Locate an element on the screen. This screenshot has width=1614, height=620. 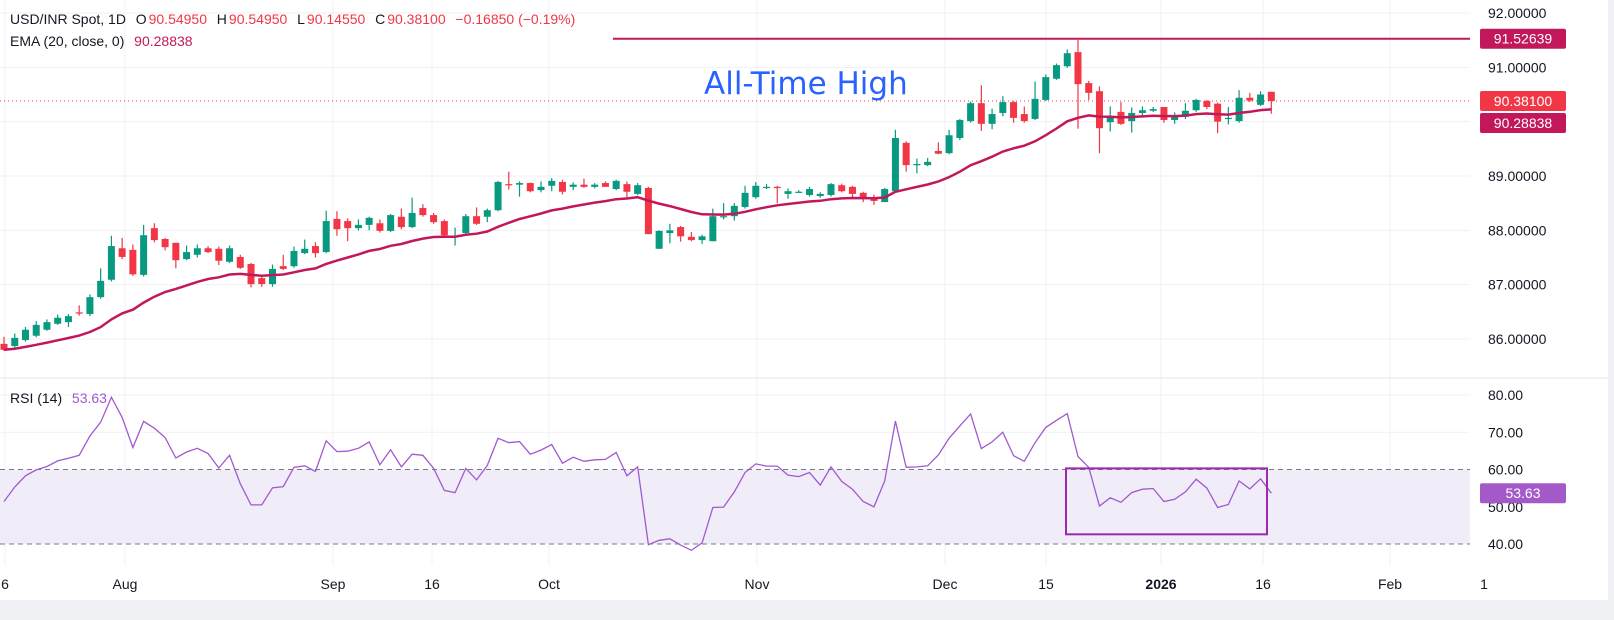
bottom-border is located at coordinates (807, 610).